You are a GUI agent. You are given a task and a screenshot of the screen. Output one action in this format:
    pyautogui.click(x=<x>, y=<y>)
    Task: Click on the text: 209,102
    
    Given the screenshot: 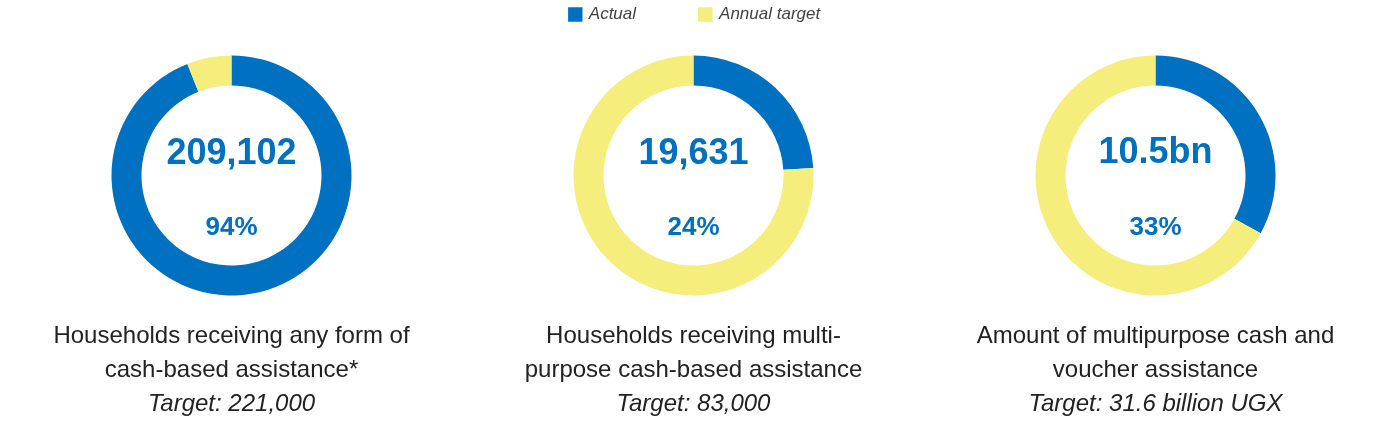 What is the action you would take?
    pyautogui.click(x=231, y=151)
    